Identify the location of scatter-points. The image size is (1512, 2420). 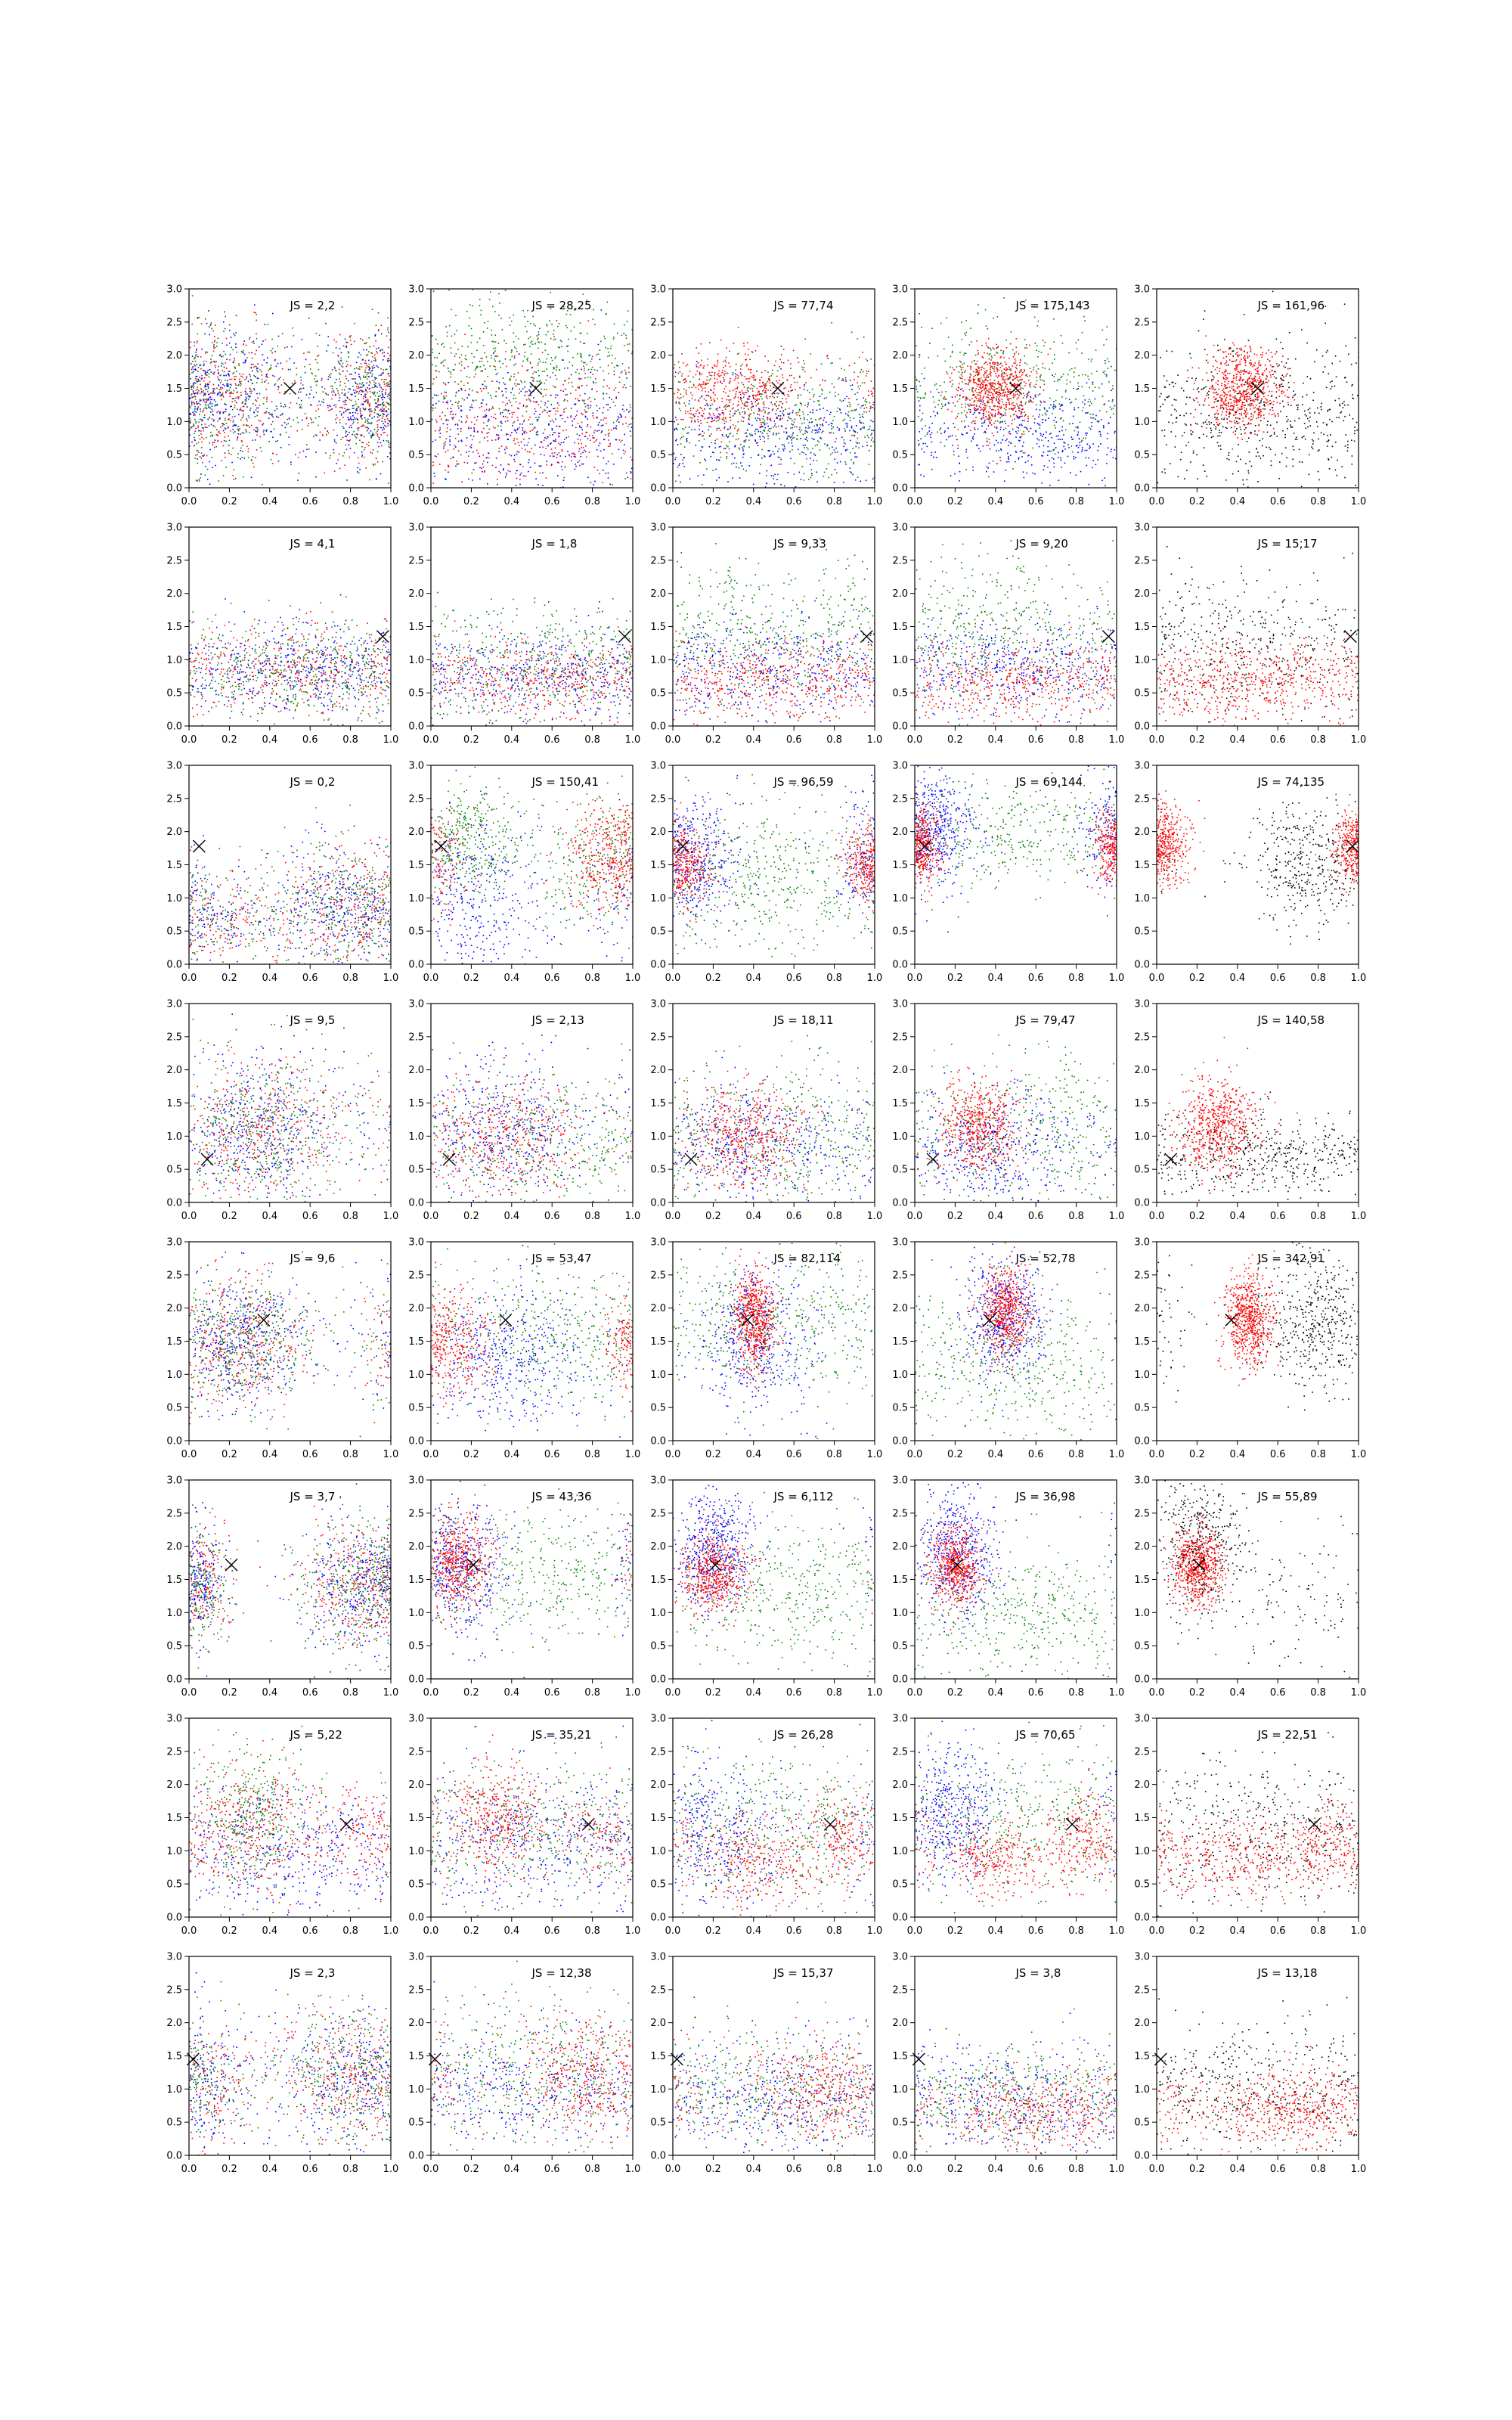
(1016, 392).